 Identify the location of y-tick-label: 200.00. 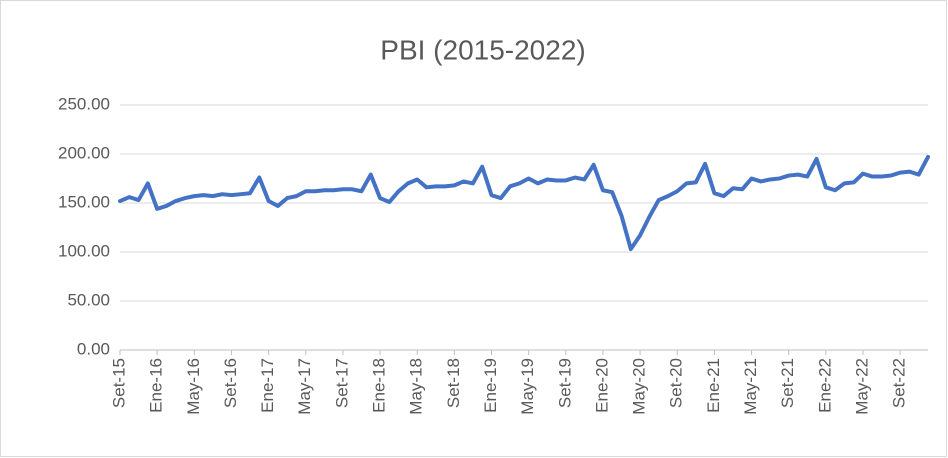
(84, 152).